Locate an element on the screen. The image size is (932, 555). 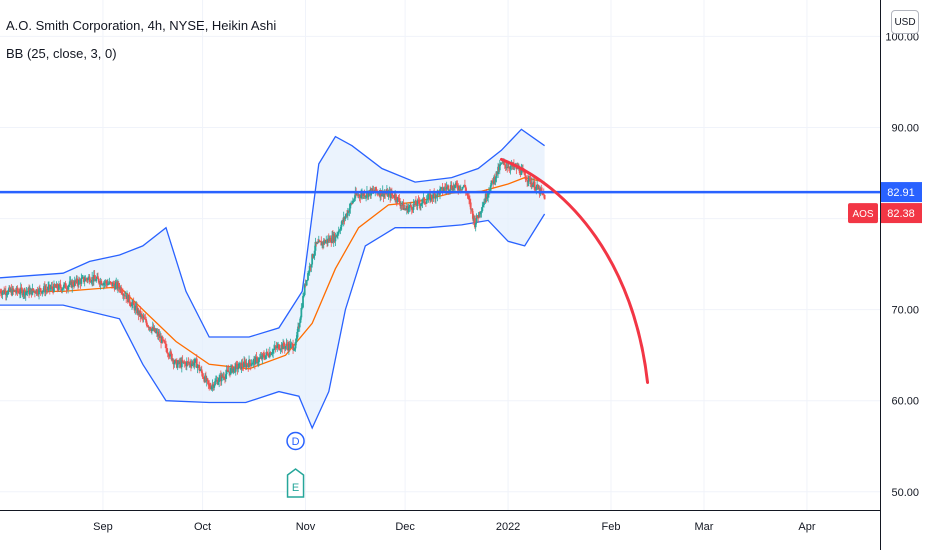
dividend-marker: D is located at coordinates (295, 441).